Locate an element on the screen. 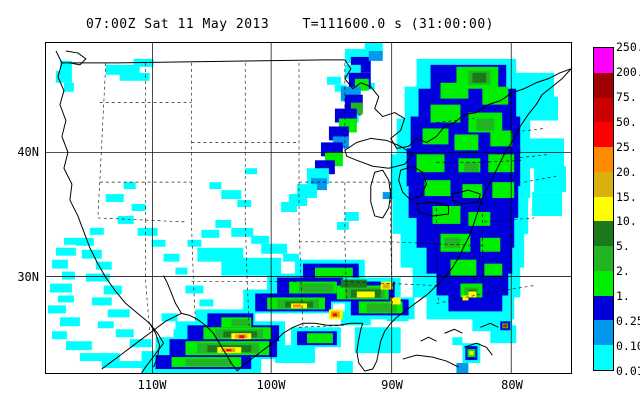  colorbar is located at coordinates (603, 209).